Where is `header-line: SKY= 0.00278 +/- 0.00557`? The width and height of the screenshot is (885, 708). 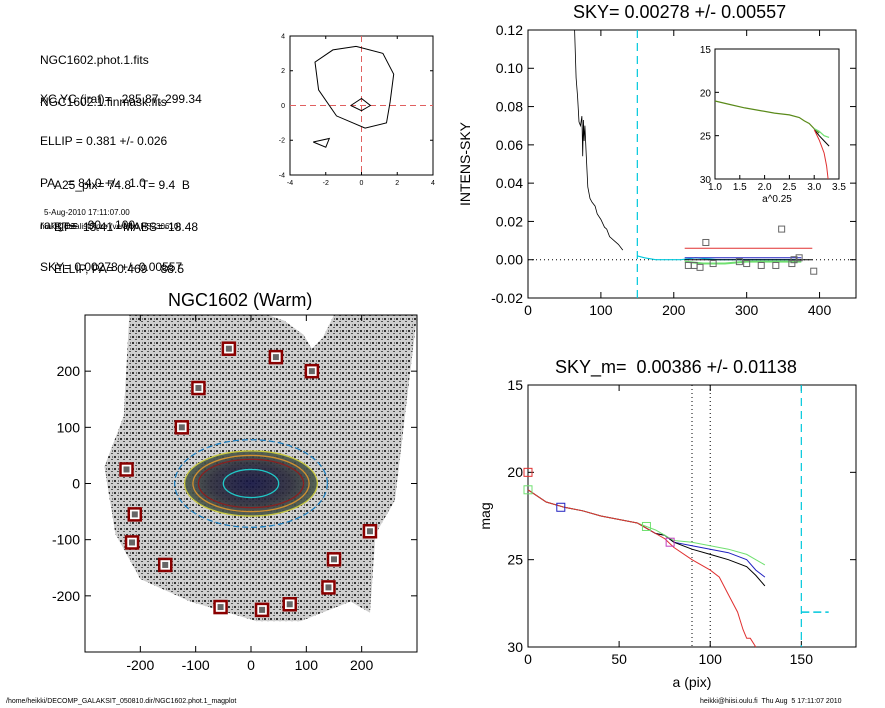
header-line: SKY= 0.00278 +/- 0.00557 is located at coordinates (111, 267).